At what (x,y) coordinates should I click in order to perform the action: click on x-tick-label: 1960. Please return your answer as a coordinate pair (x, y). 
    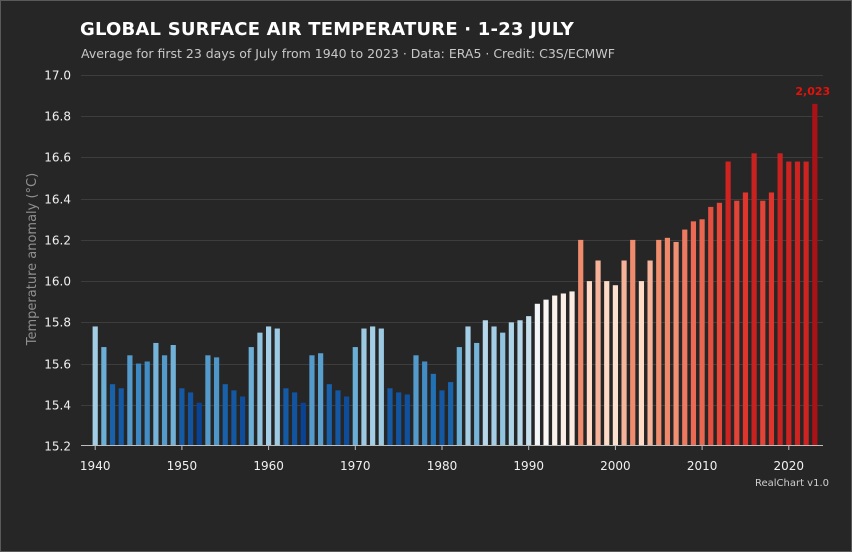
    Looking at the image, I should click on (268, 466).